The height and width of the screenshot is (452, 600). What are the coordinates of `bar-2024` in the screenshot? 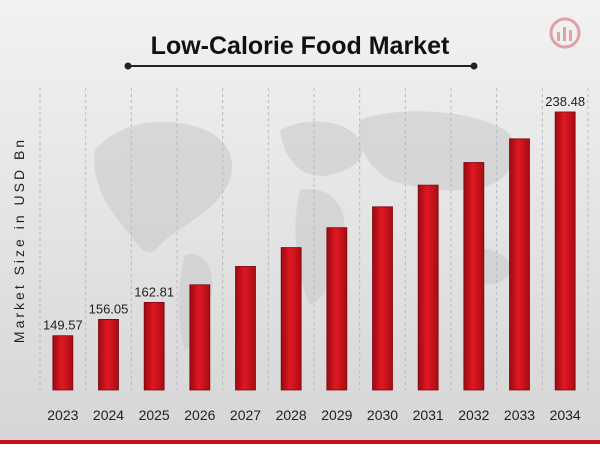 It's located at (108, 355).